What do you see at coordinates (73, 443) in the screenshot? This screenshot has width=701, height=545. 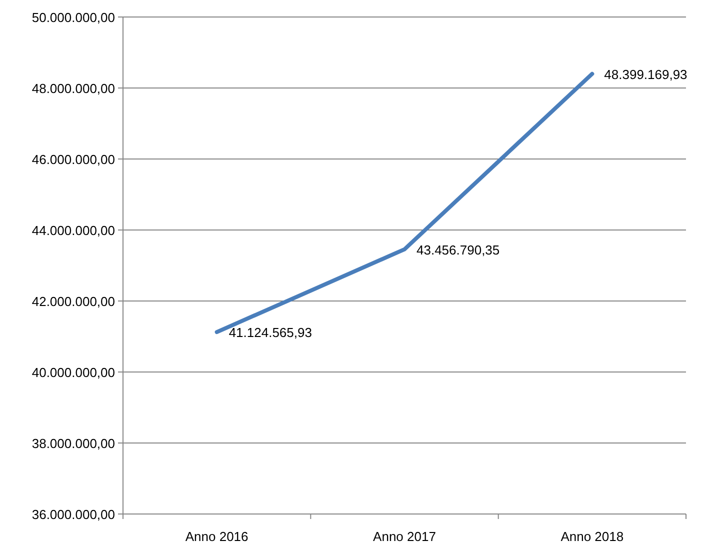 I see `y-tick-label: 38.000.000,00` at bounding box center [73, 443].